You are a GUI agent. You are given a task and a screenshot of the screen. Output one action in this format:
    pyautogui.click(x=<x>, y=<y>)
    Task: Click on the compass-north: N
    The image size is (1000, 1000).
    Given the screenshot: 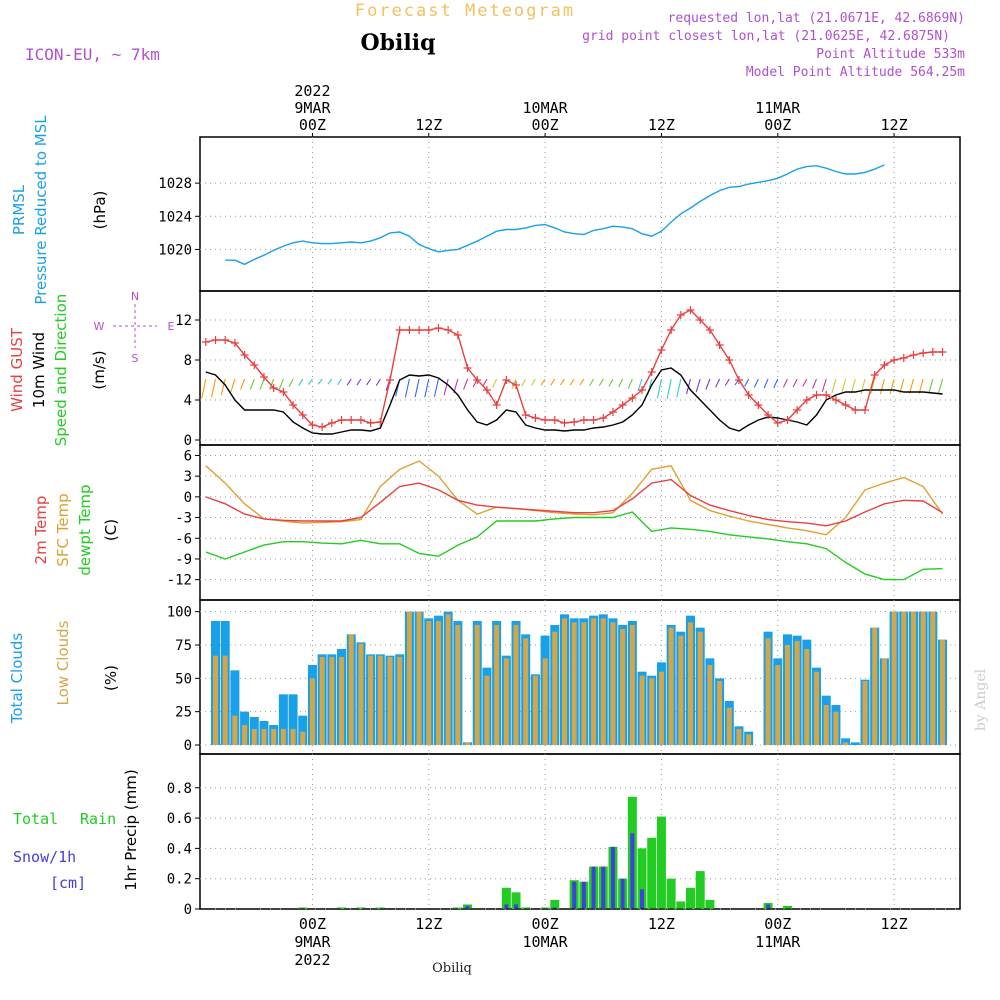 What is the action you would take?
    pyautogui.click(x=135, y=296)
    